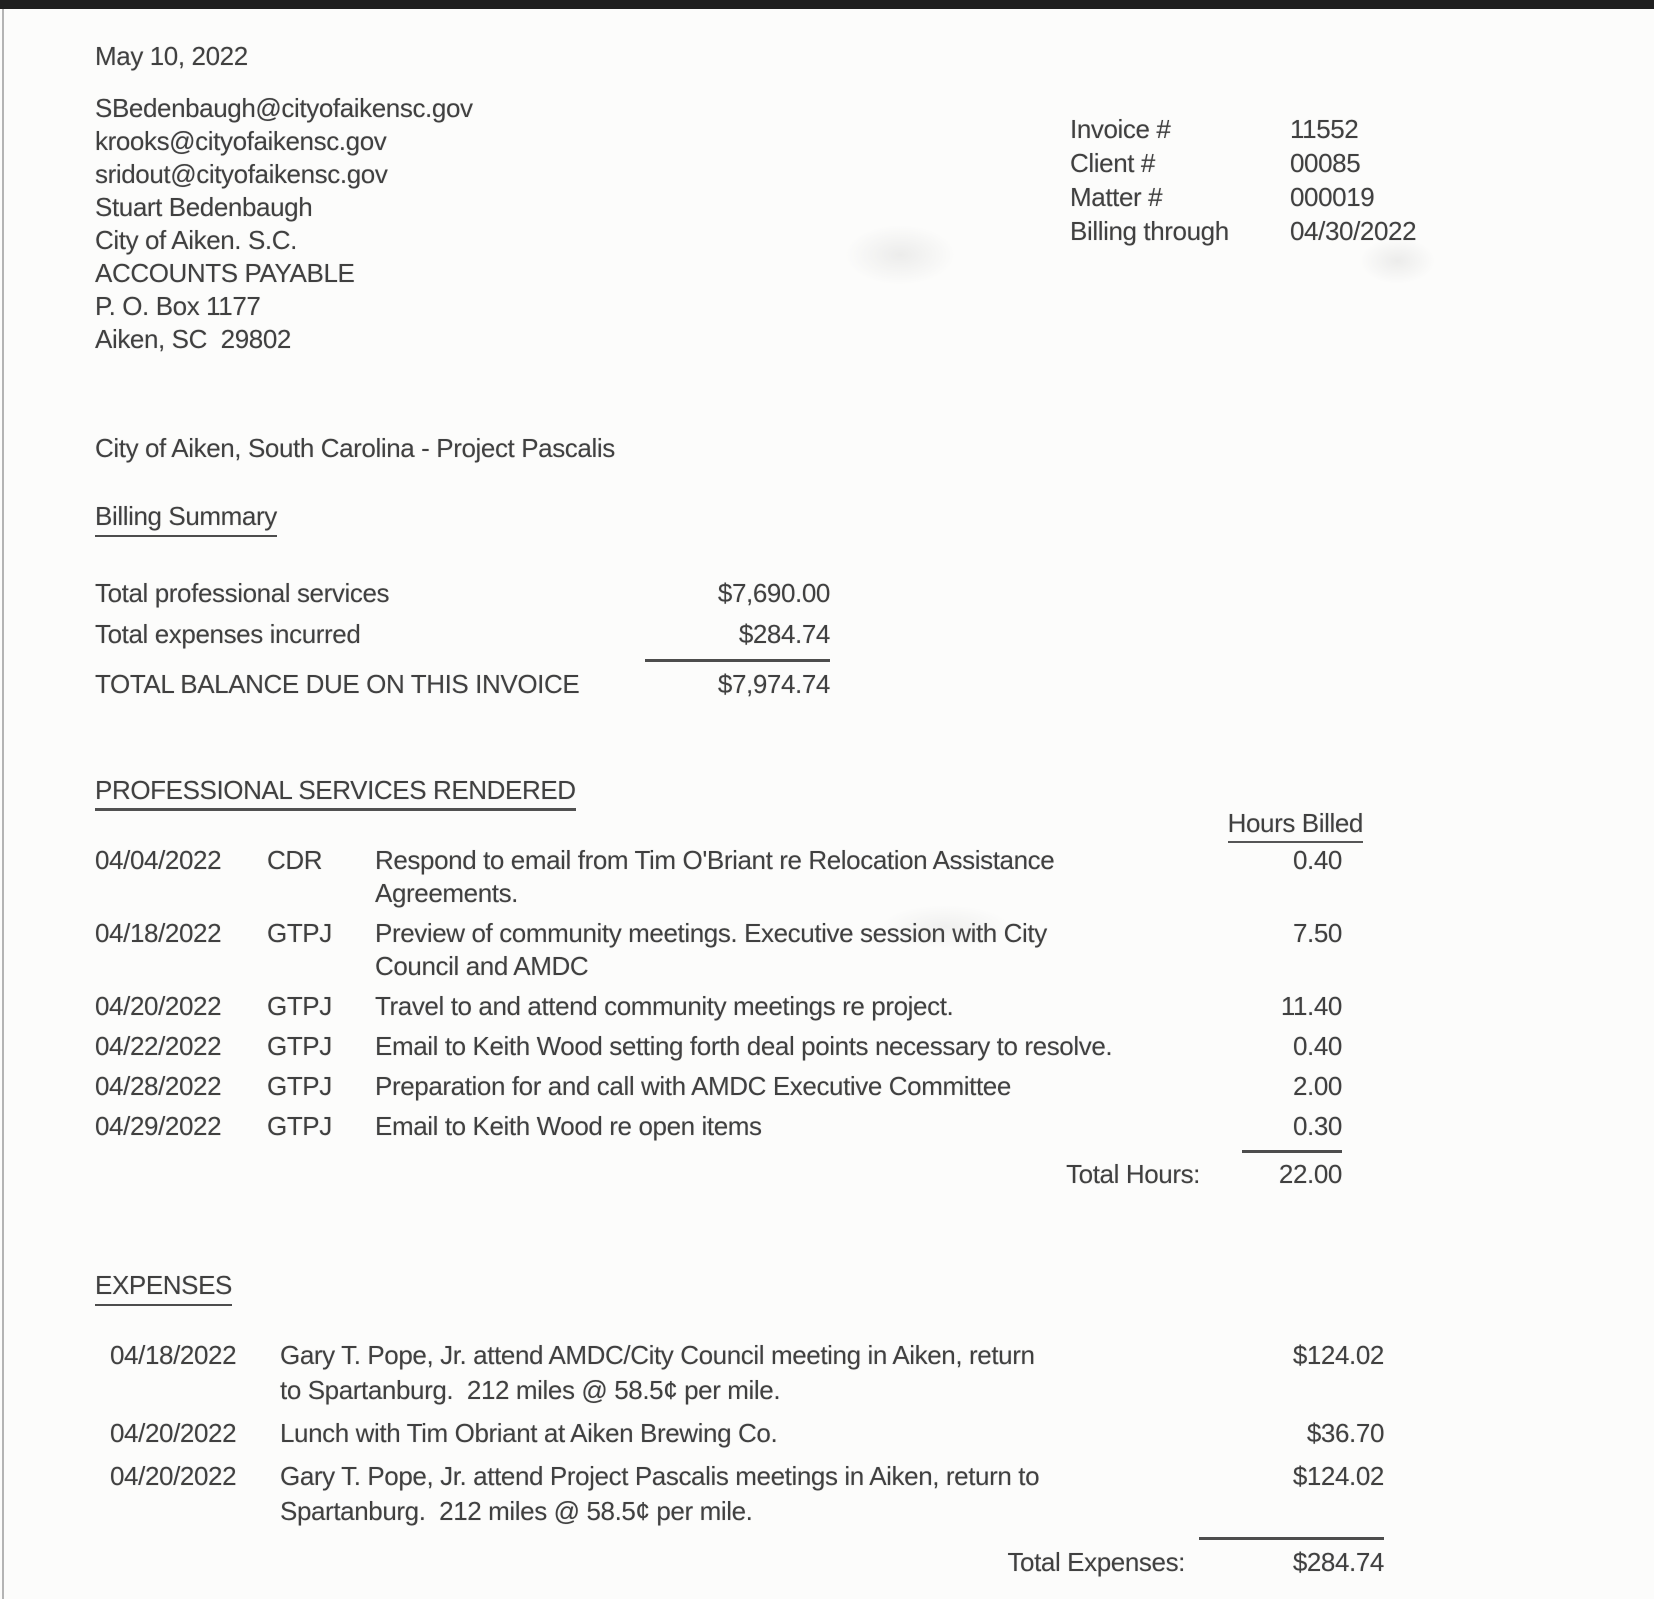  I want to click on summary-label: Total expenses incurred, so click(228, 634).